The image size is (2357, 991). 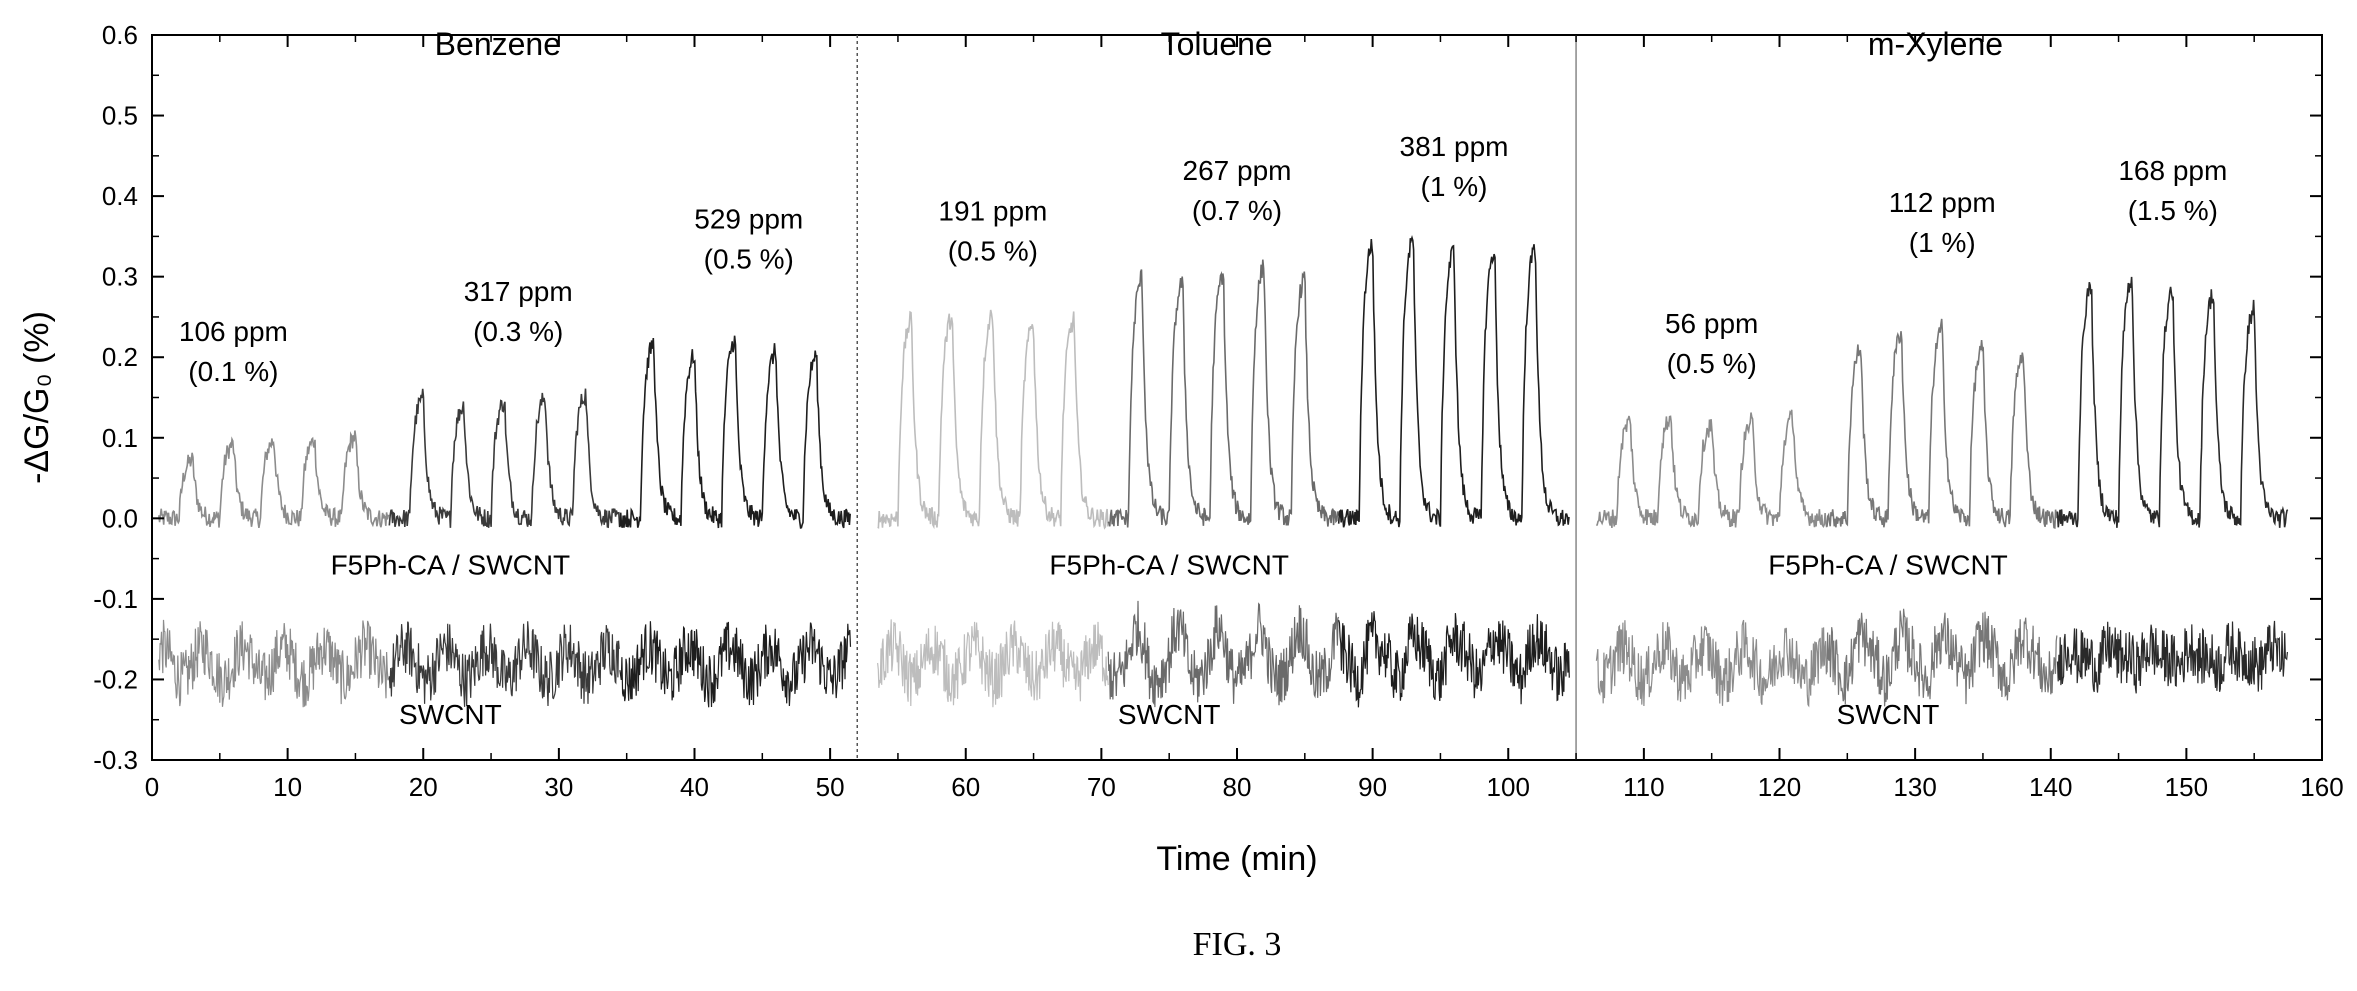 What do you see at coordinates (2173, 210) in the screenshot?
I see `percent-label: (1.5 %)` at bounding box center [2173, 210].